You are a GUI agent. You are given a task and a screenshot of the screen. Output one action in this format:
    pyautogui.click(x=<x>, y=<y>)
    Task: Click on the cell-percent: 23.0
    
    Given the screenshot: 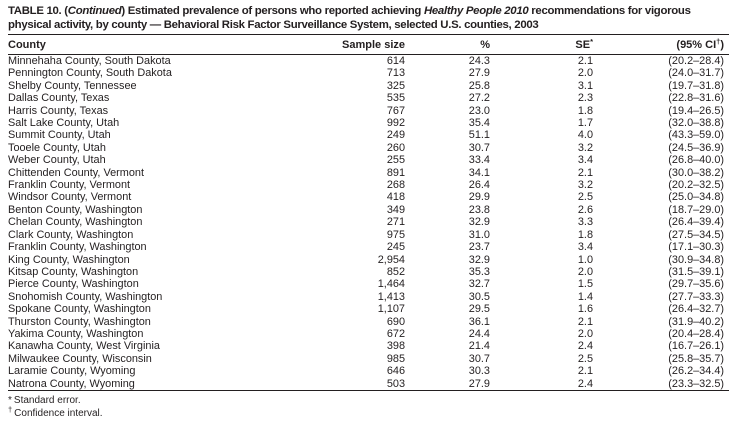 What is the action you would take?
    pyautogui.click(x=479, y=110)
    